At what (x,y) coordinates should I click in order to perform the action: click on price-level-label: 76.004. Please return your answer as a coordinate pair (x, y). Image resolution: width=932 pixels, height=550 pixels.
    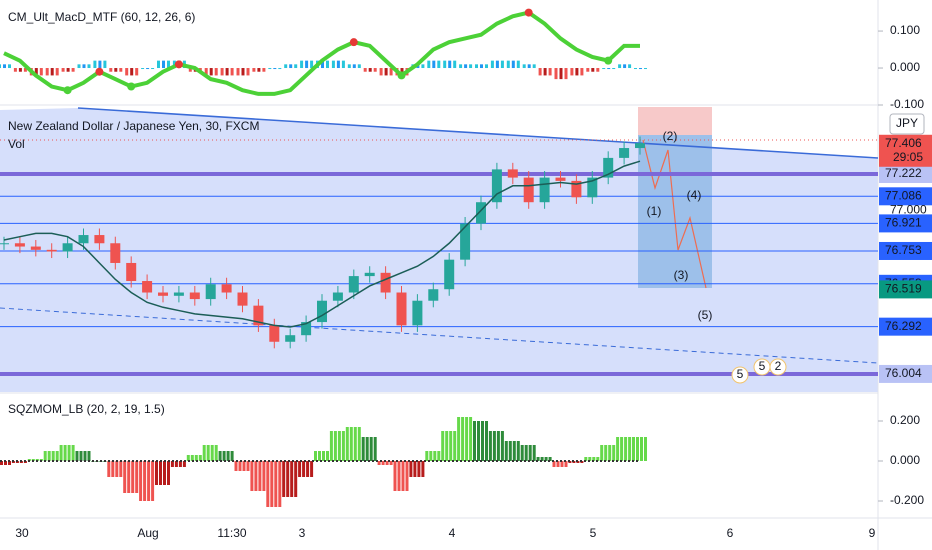
    Looking at the image, I should click on (903, 373).